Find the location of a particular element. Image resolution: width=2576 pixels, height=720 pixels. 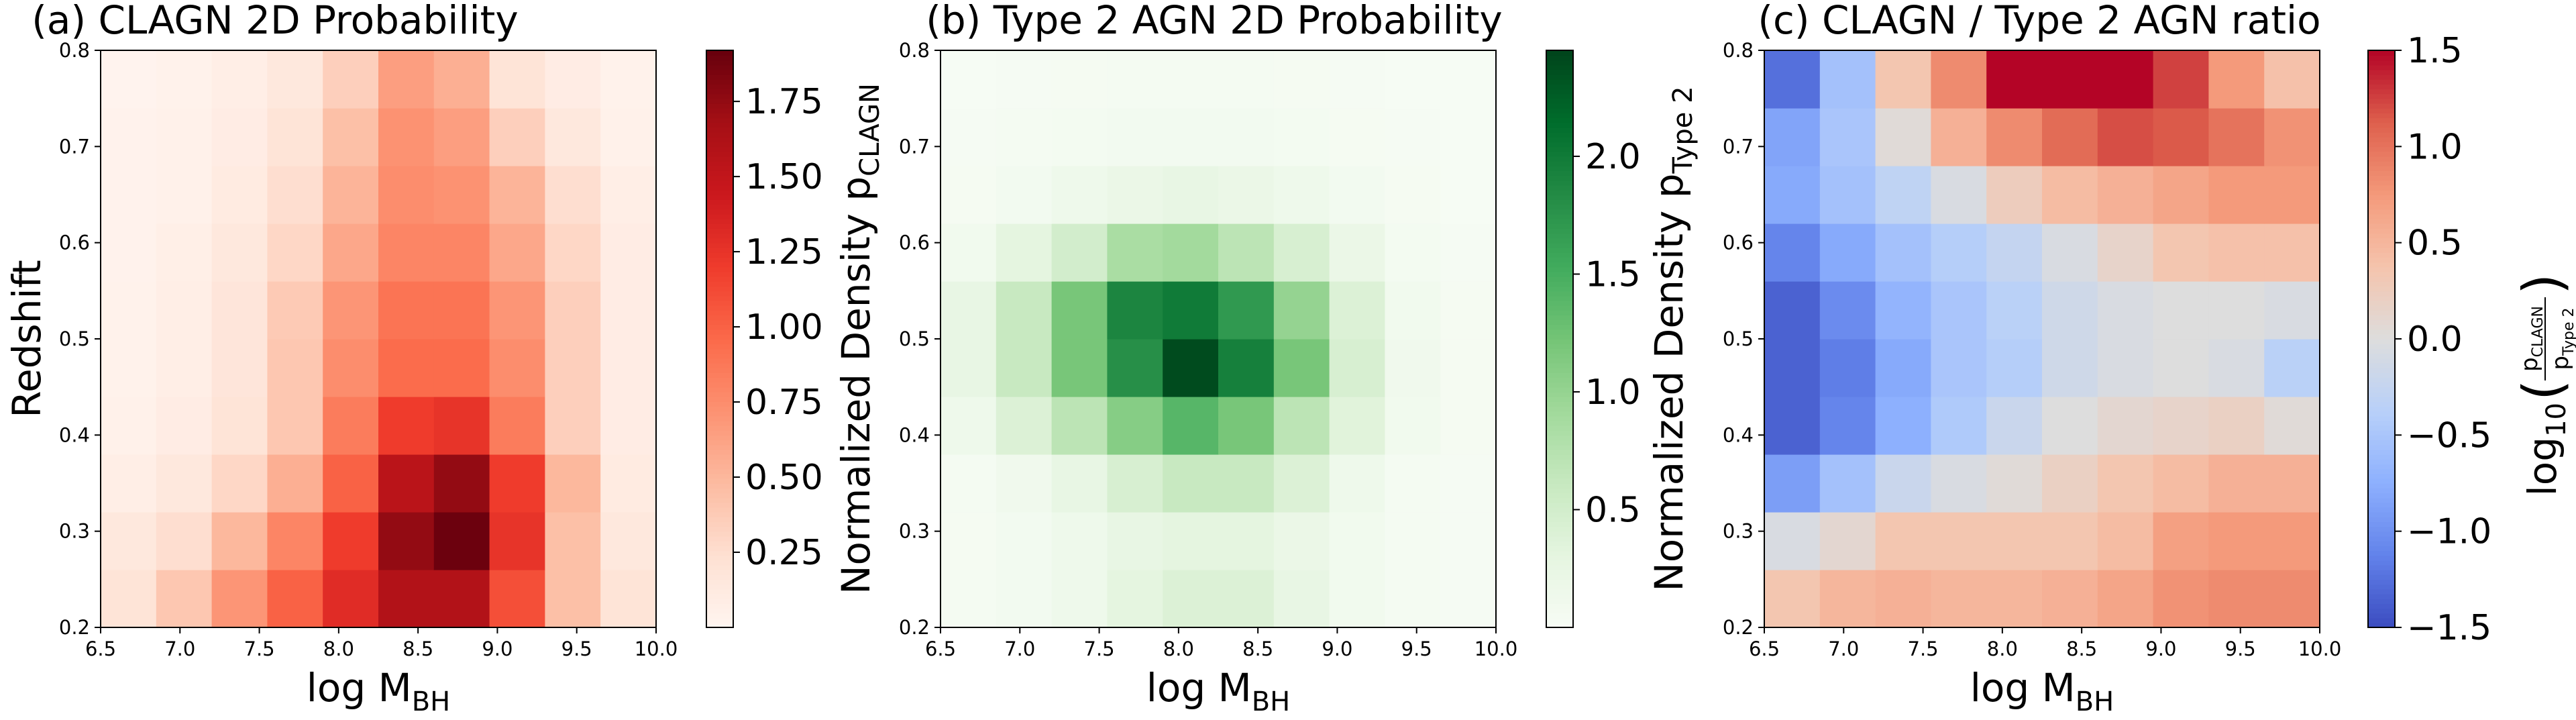

y-tick-label: 0.2 is located at coordinates (74, 627).